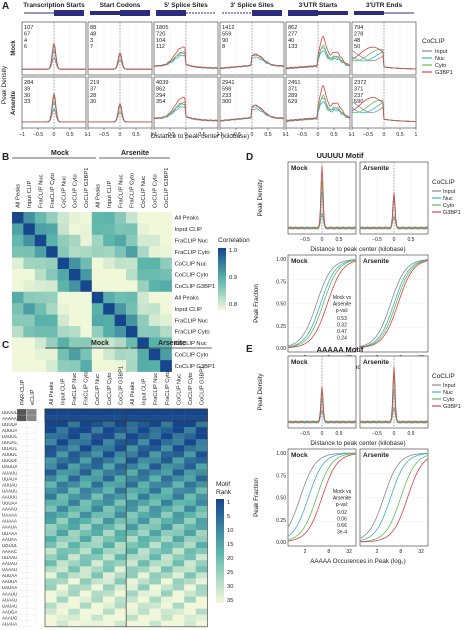  I want to click on peak-count: 629, so click(292, 102).